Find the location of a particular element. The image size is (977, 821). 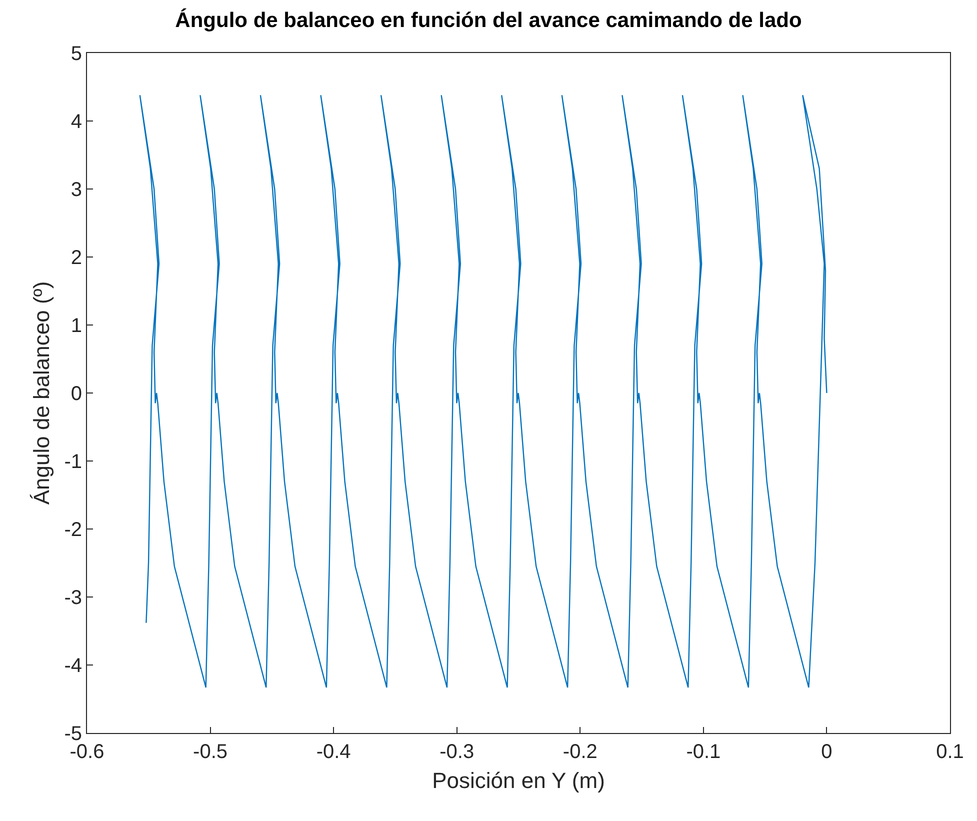

y-axis-title: Ángulo de balanceo (º) is located at coordinates (41, 393).